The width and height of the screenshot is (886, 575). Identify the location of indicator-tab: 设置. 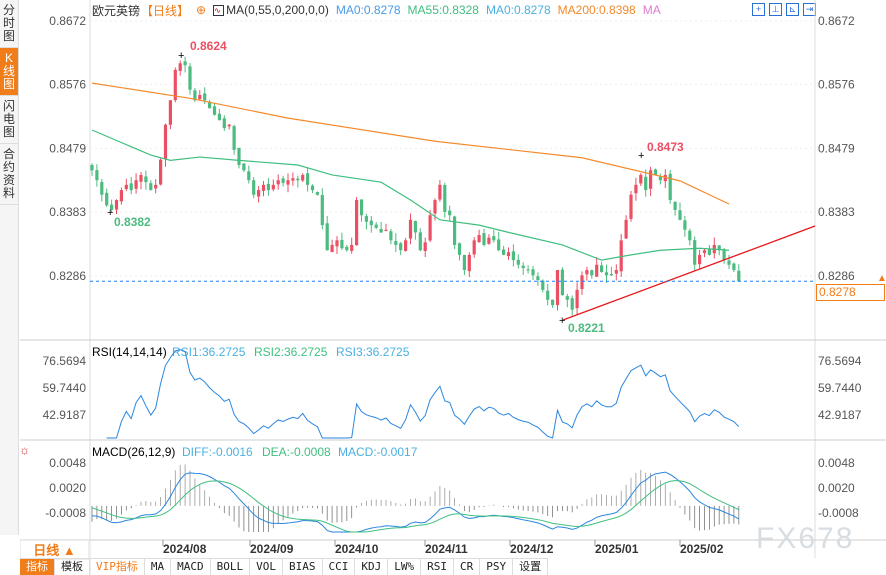
(531, 567).